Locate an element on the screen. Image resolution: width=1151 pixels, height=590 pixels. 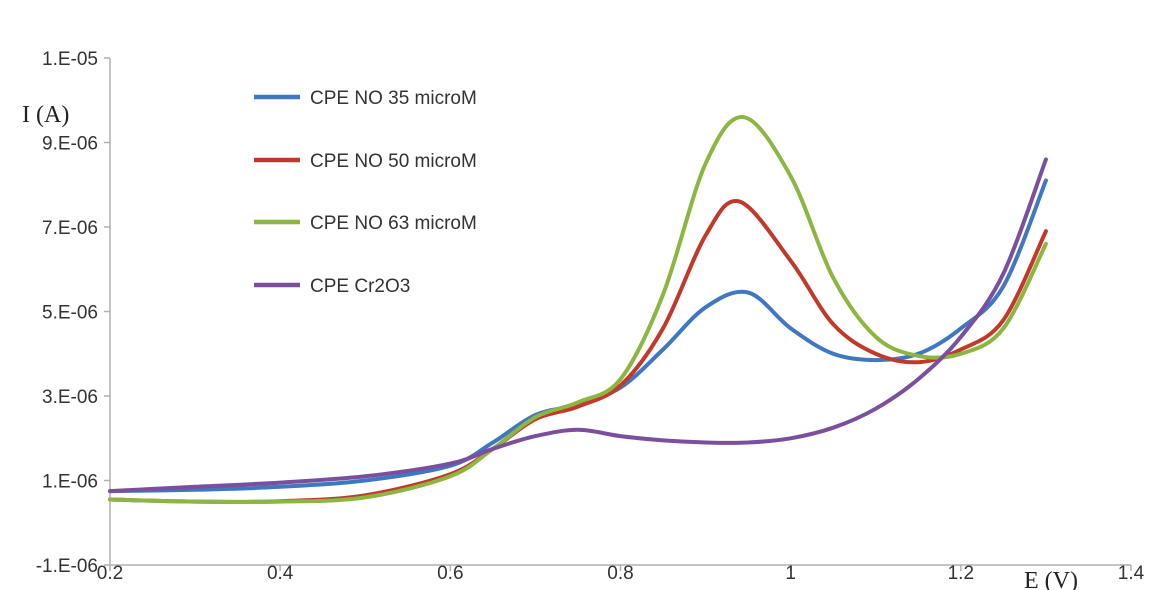
x-tick-group: 0.2 0.4 0.6 0.8 1 1.2 1.4 is located at coordinates (621, 573).